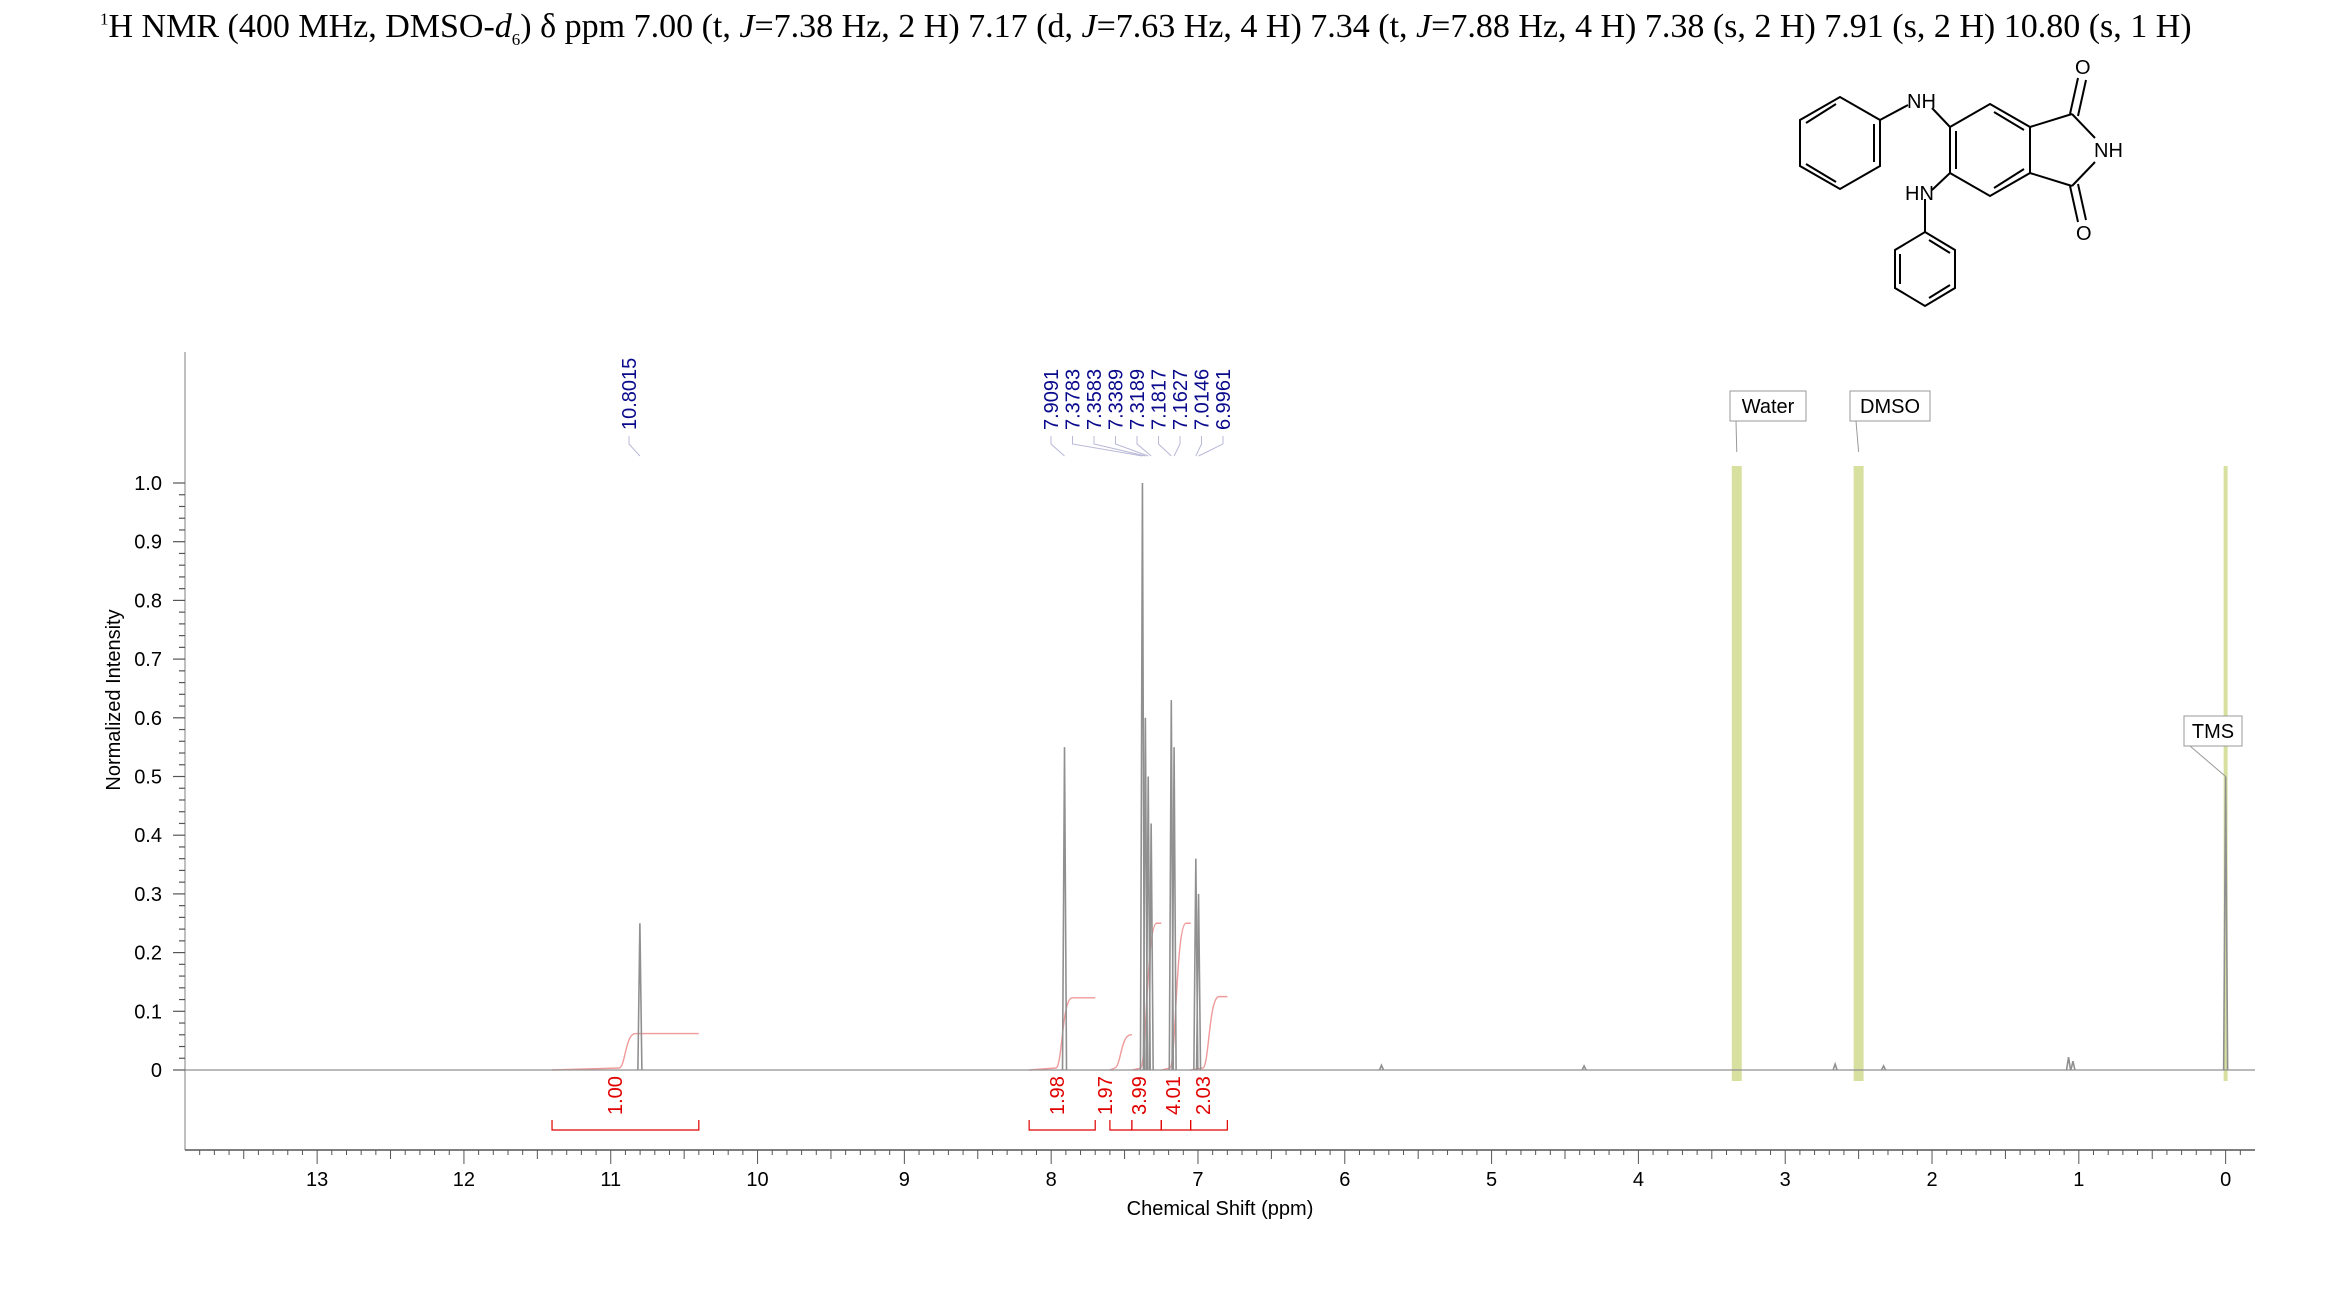 This screenshot has width=2339, height=1307. I want to click on x-tick-label: 2, so click(1931, 1180).